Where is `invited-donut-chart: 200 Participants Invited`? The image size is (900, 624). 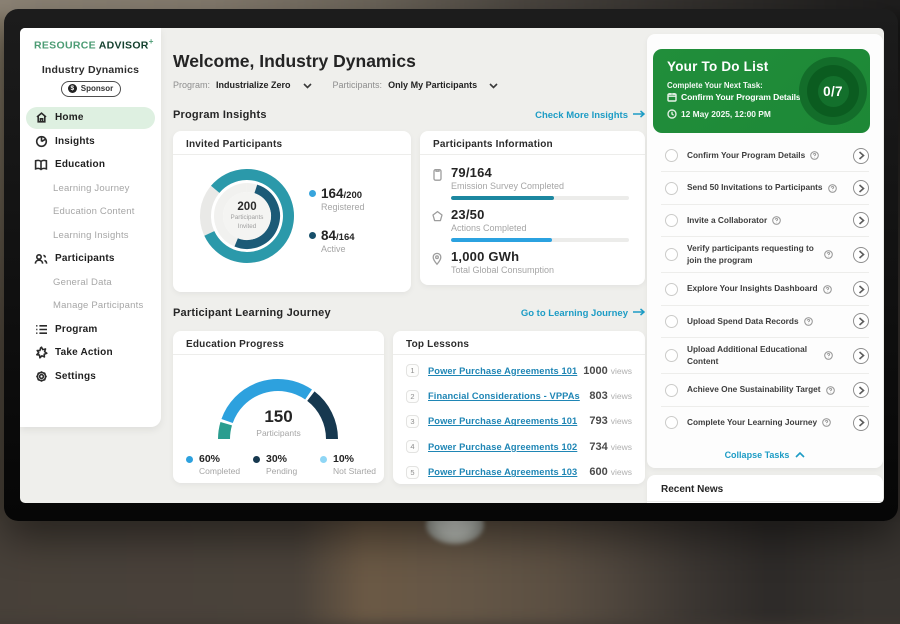
invited-donut-chart: 200 Participants Invited is located at coordinates (247, 216).